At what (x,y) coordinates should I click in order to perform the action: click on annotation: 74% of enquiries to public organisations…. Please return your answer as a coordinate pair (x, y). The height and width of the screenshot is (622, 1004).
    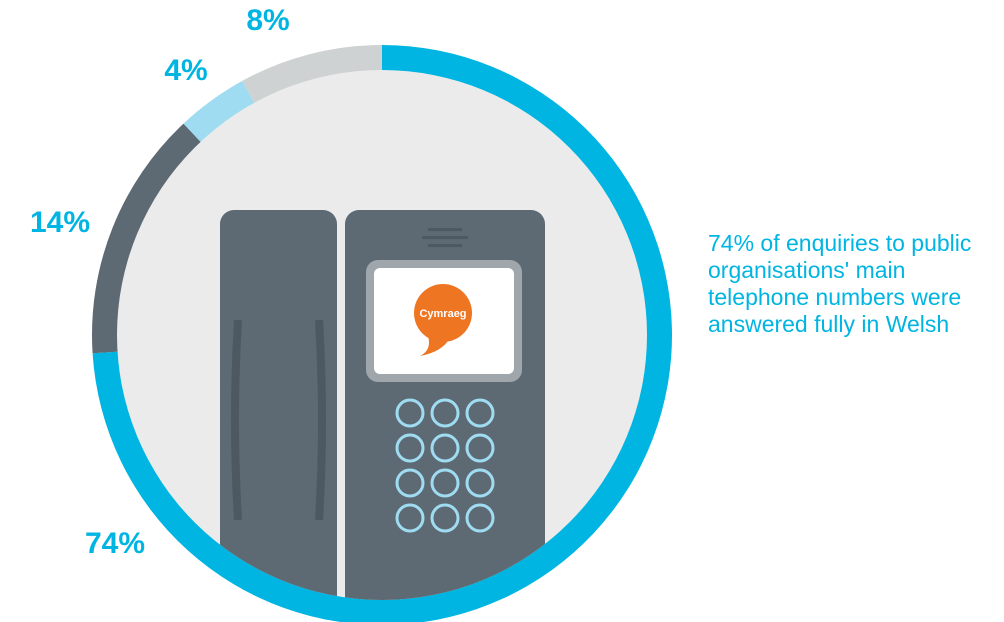
    Looking at the image, I should click on (840, 283).